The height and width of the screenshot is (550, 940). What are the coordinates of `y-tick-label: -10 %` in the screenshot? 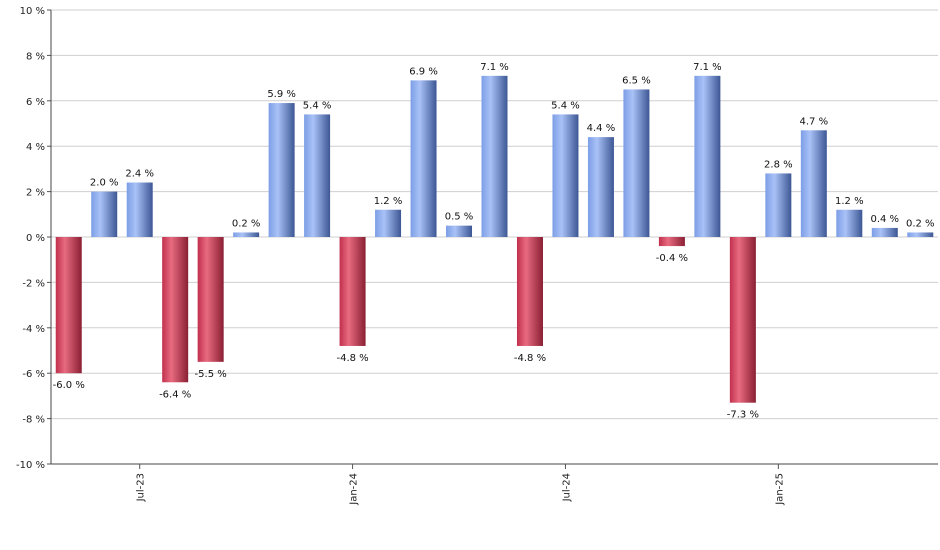 It's located at (30, 465).